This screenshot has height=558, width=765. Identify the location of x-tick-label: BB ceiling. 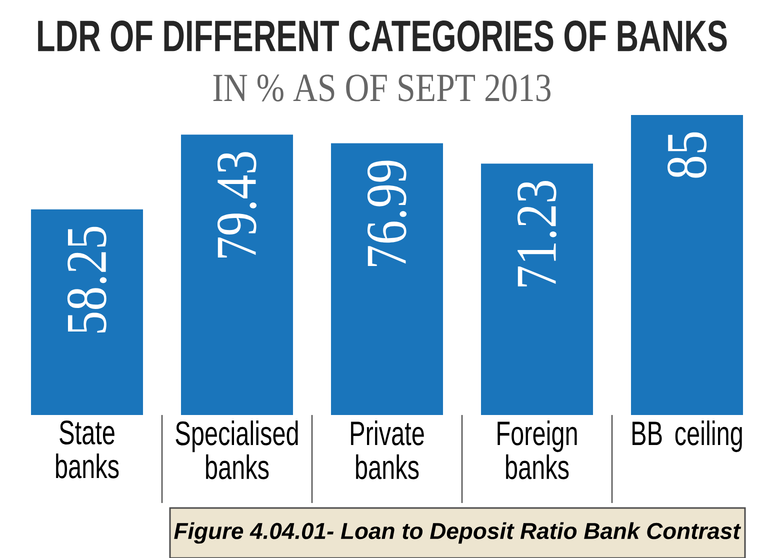
(687, 436).